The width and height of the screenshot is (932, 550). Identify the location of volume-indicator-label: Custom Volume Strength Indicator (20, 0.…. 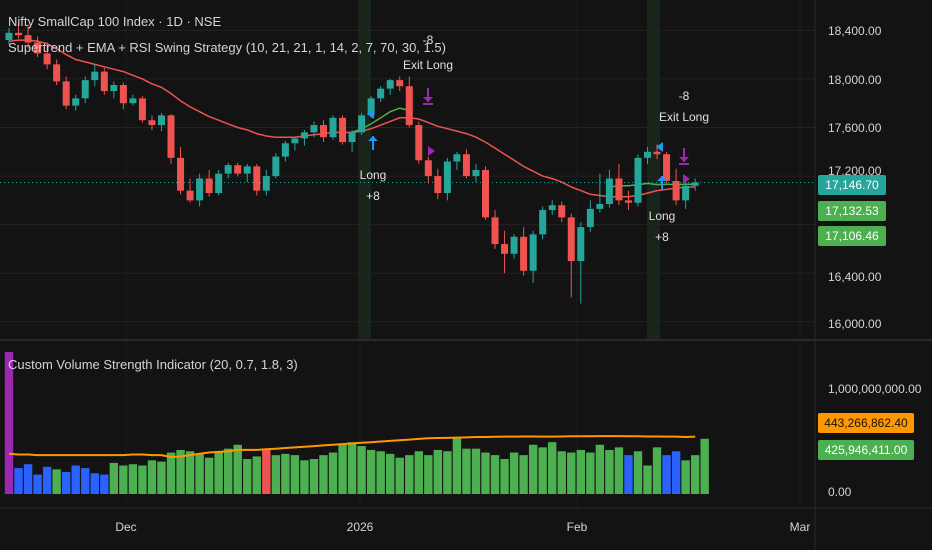
(153, 364).